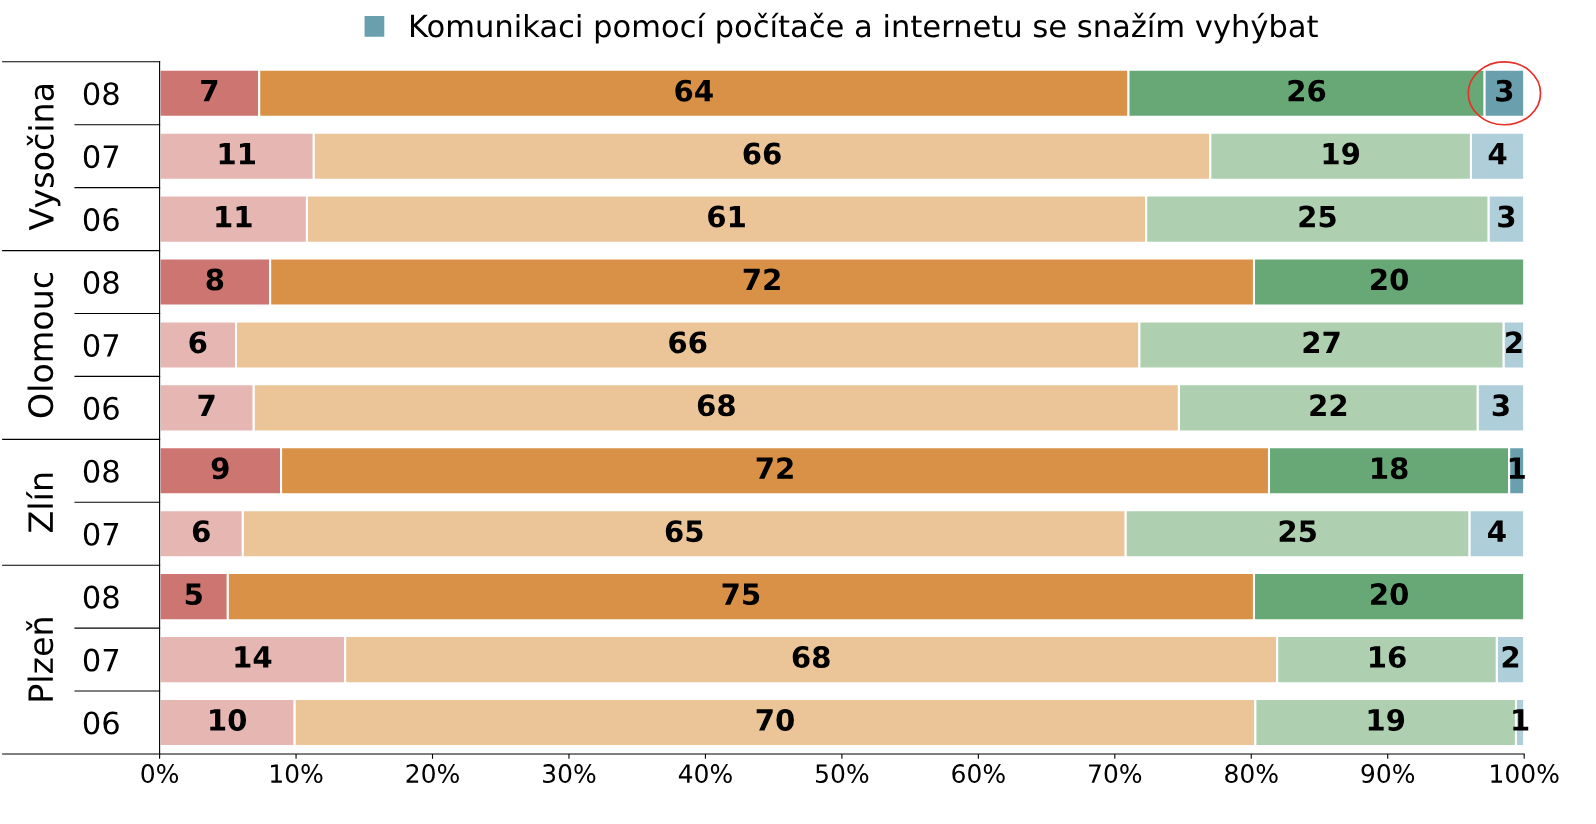 The height and width of the screenshot is (824, 1596). What do you see at coordinates (842, 774) in the screenshot?
I see `x-tick-label: 50%` at bounding box center [842, 774].